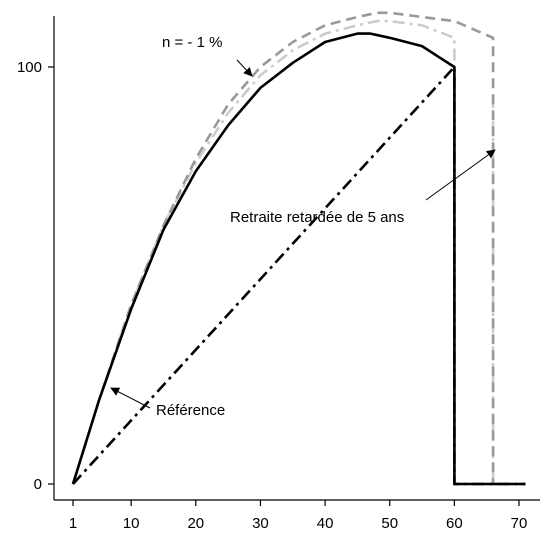 This screenshot has height=536, width=544. What do you see at coordinates (195, 523) in the screenshot?
I see `x-tick-label: 20` at bounding box center [195, 523].